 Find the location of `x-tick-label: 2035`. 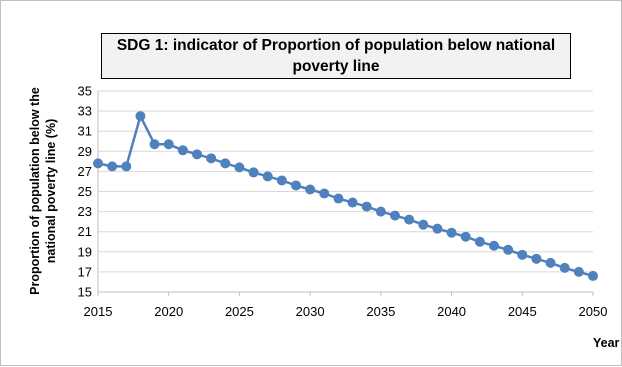

x-tick-label: 2035 is located at coordinates (380, 311).